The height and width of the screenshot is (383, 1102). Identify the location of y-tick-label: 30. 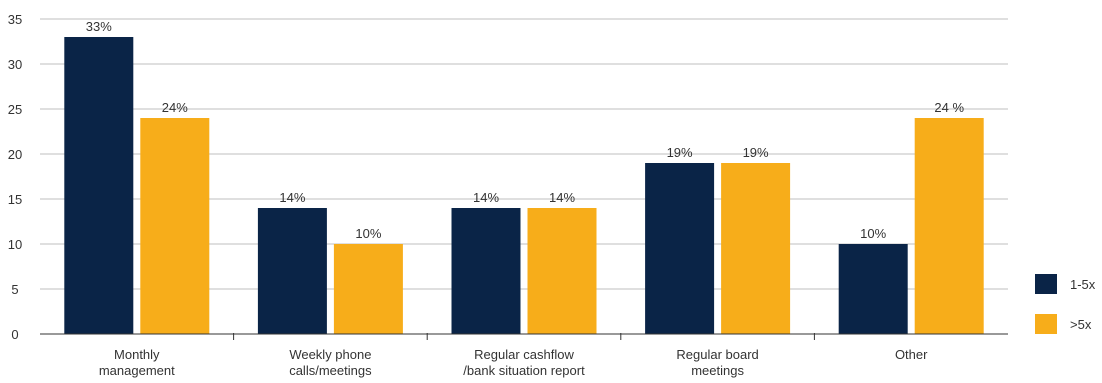
(15, 64).